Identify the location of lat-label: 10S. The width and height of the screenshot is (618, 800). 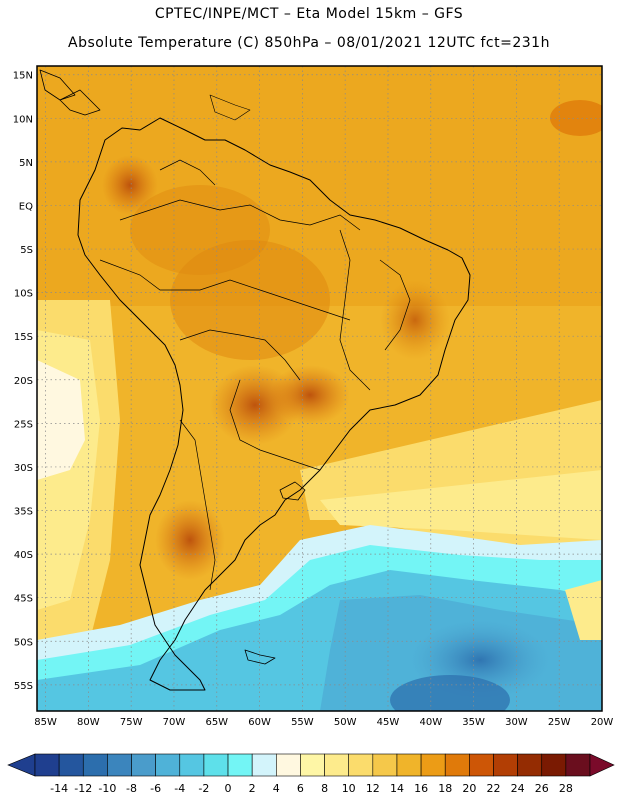
(23, 294).